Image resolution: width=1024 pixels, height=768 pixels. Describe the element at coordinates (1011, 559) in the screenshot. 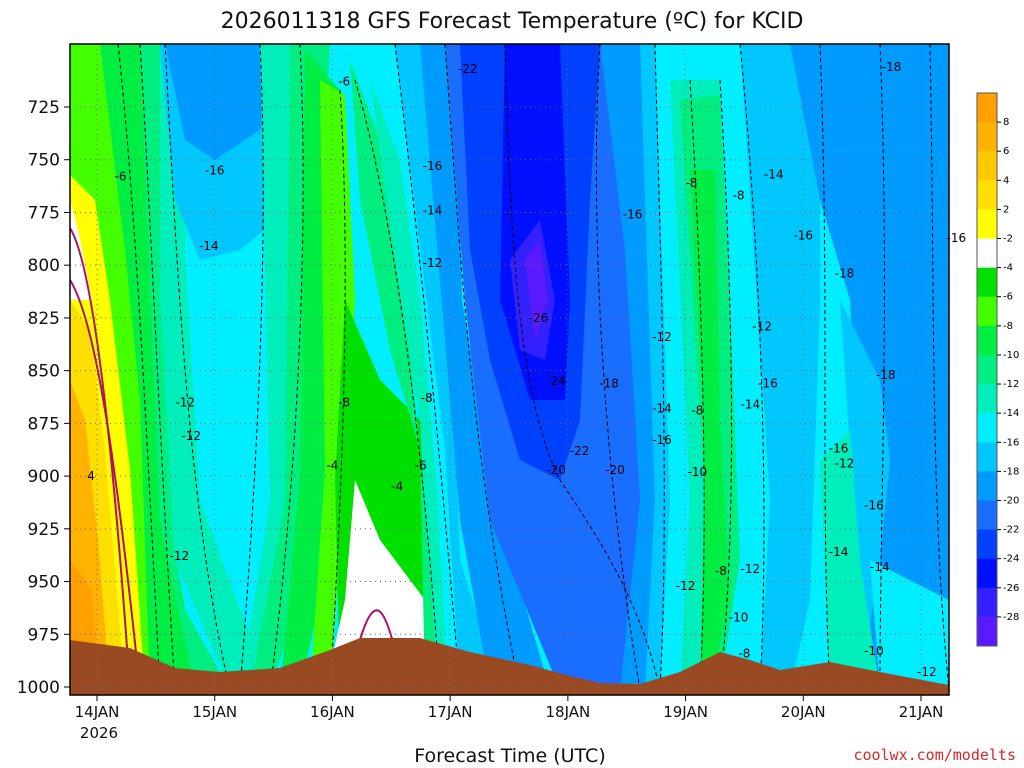

I see `colorbar-label: -24` at that location.